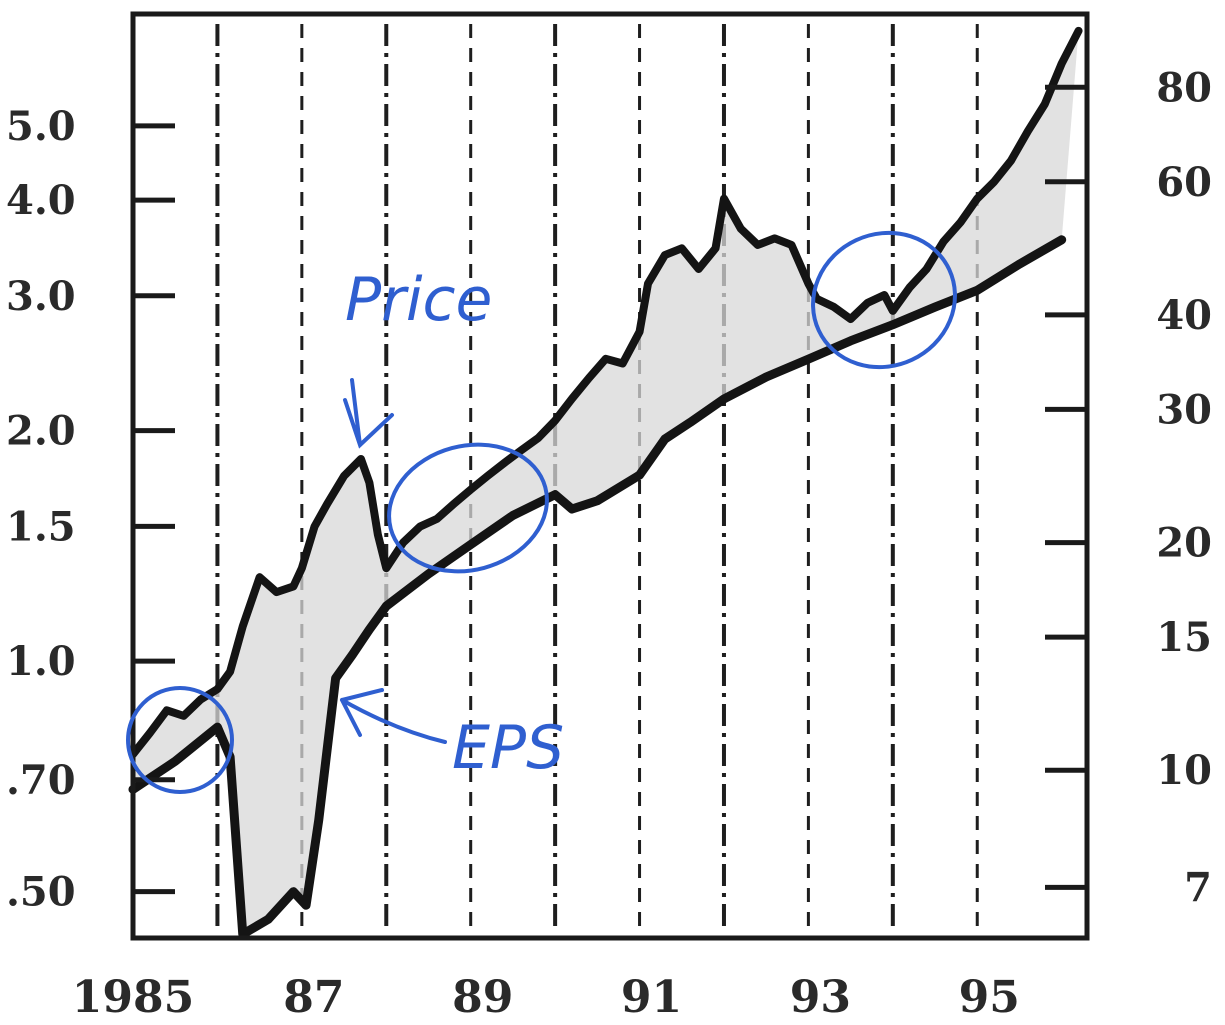  Describe the element at coordinates (1184, 409) in the screenshot. I see `right-tick-label: 30` at that location.